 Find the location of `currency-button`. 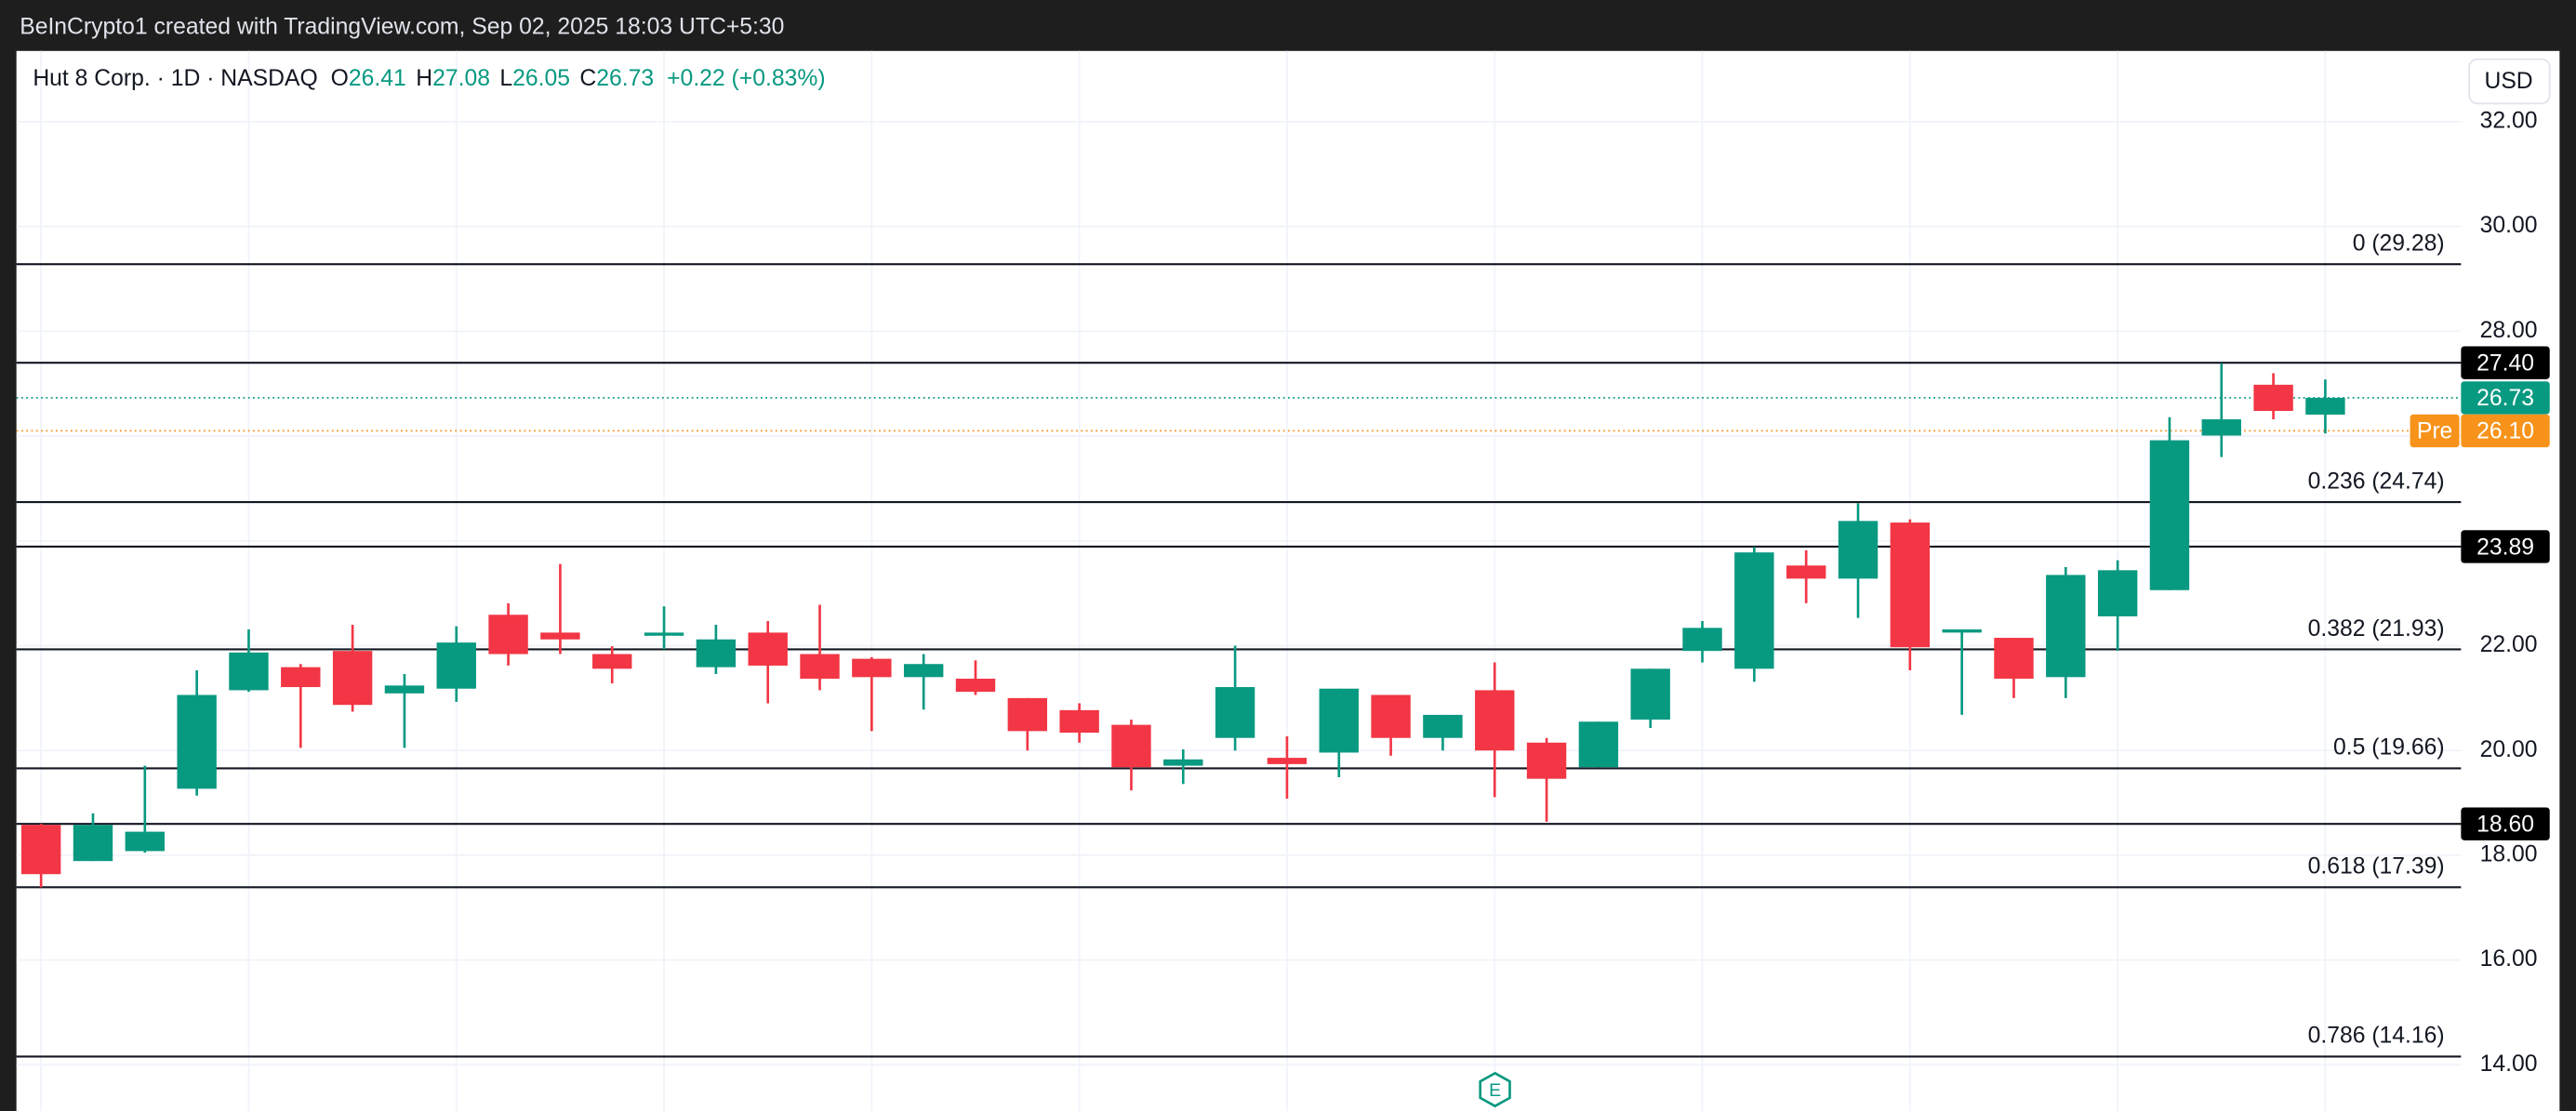

currency-button is located at coordinates (2509, 81).